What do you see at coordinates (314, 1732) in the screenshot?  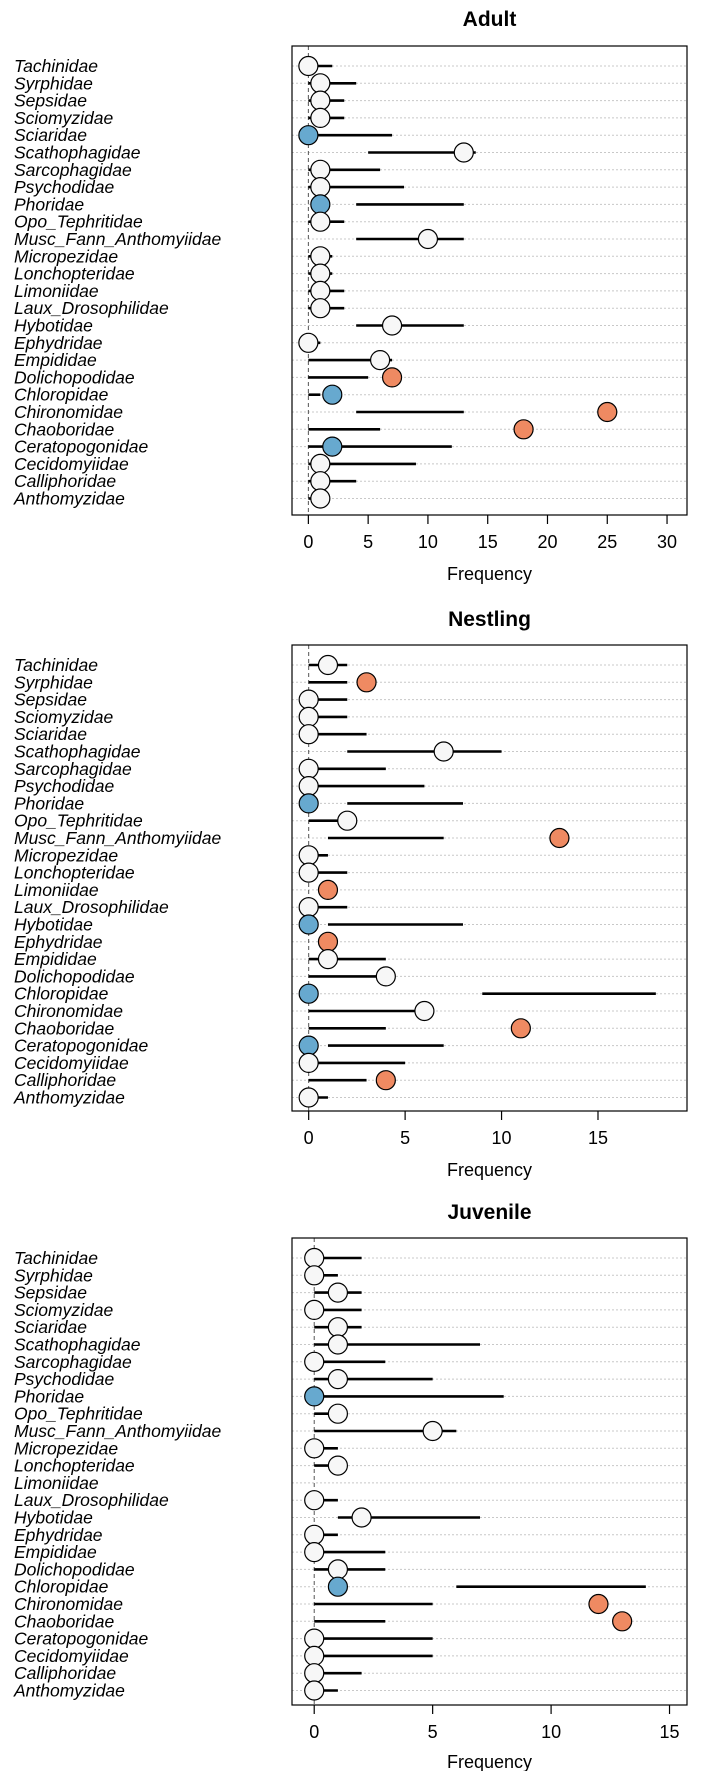 I see `x-tick-label: 0` at bounding box center [314, 1732].